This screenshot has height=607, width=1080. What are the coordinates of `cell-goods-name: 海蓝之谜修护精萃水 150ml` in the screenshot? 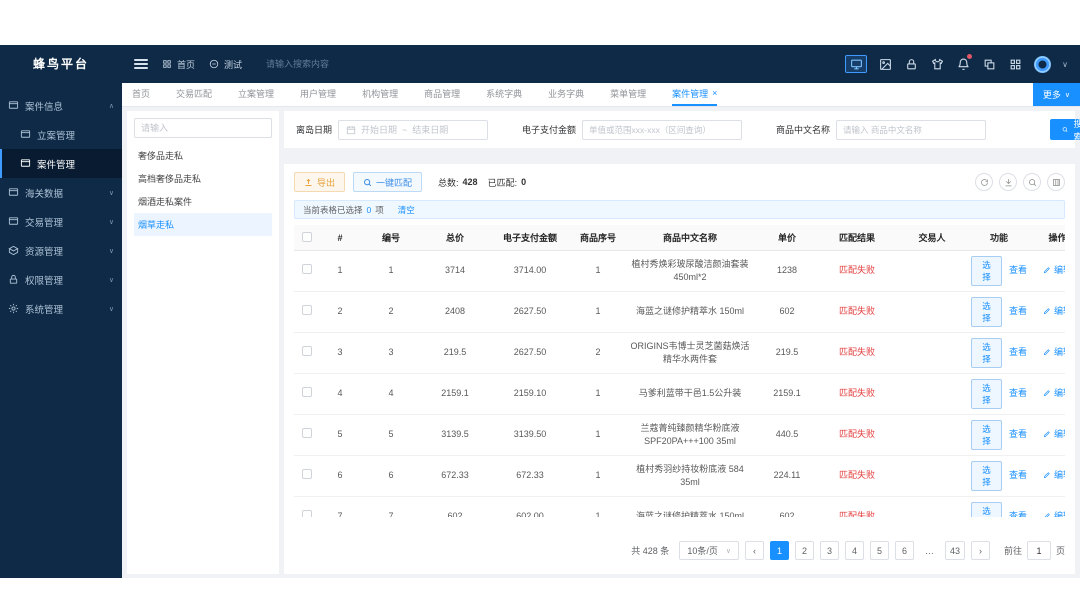 It's located at (690, 312).